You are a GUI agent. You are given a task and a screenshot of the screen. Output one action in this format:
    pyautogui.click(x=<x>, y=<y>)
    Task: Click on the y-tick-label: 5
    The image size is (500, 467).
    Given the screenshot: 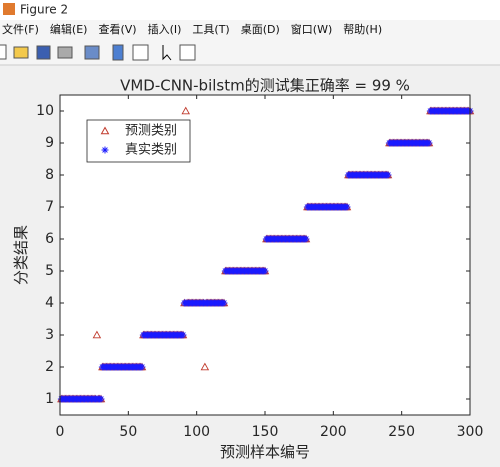 What is the action you would take?
    pyautogui.click(x=49, y=271)
    